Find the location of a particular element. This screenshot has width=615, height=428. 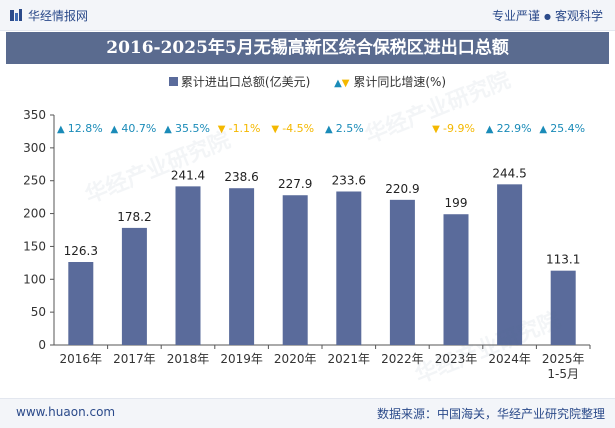

growth-label: -1.1% is located at coordinates (245, 128).